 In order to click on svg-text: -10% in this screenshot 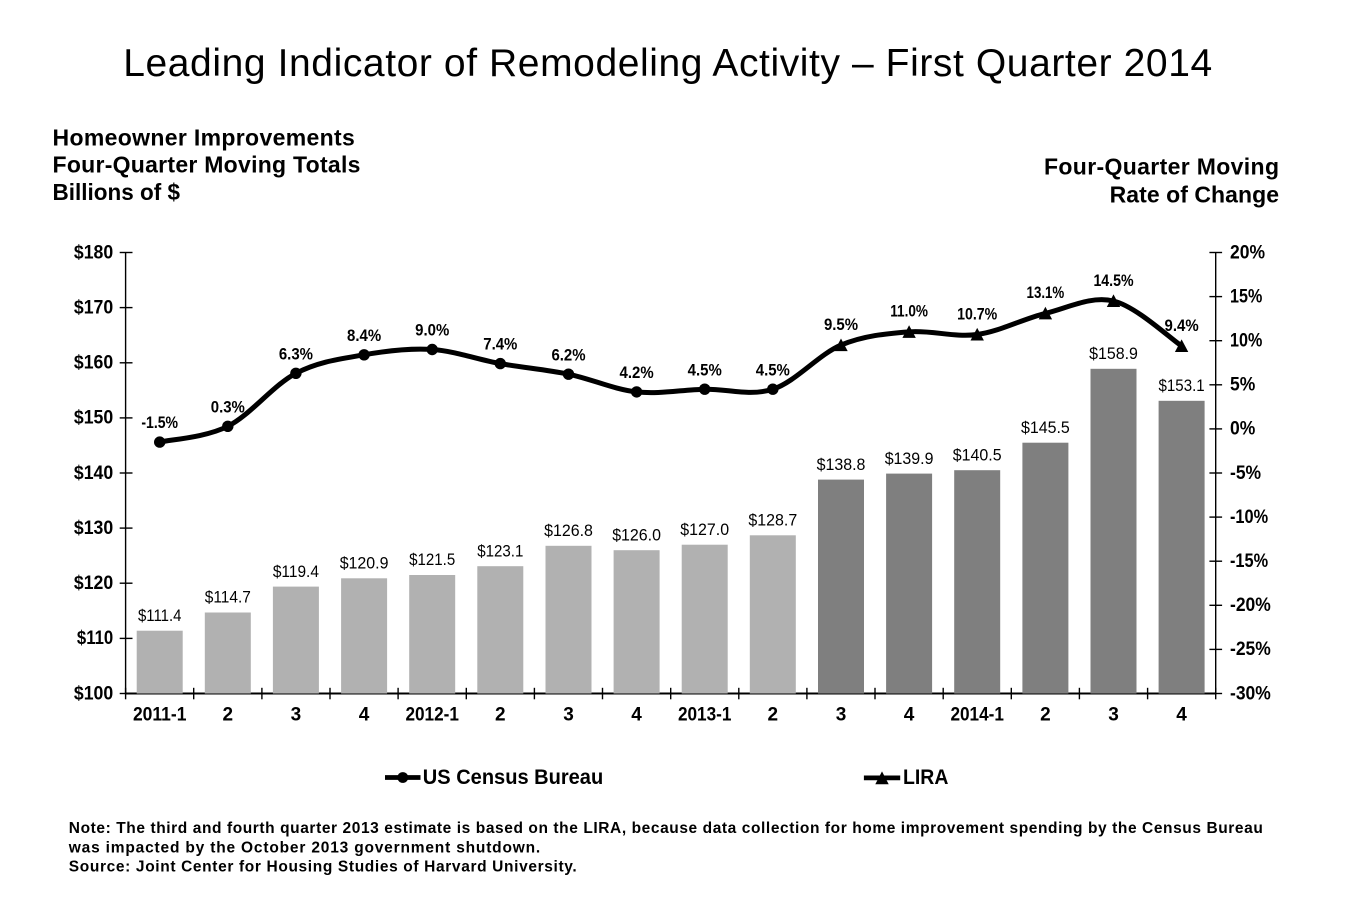, I will do `click(1249, 517)`.